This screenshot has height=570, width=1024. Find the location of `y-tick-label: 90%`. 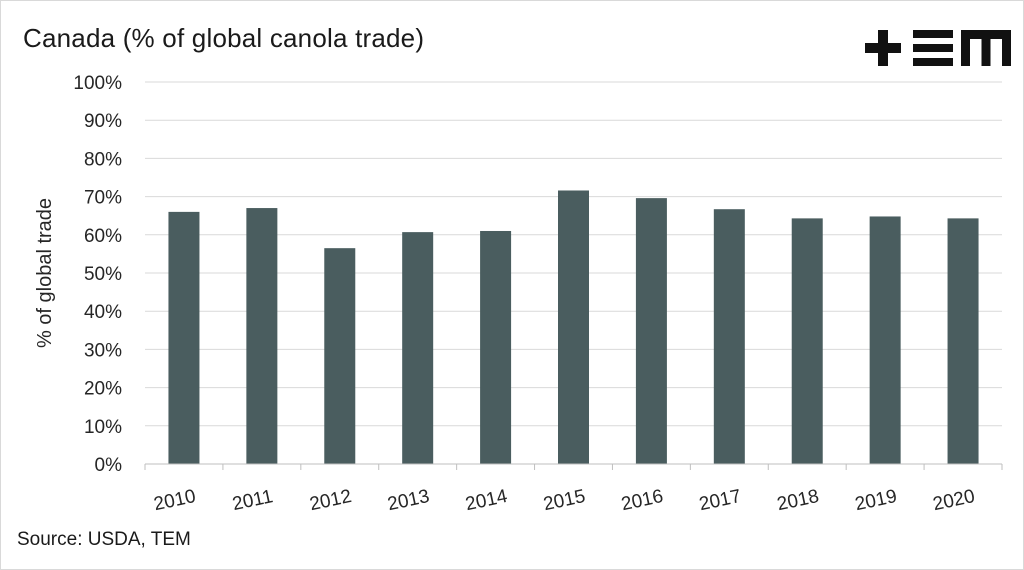

y-tick-label: 90% is located at coordinates (103, 121).